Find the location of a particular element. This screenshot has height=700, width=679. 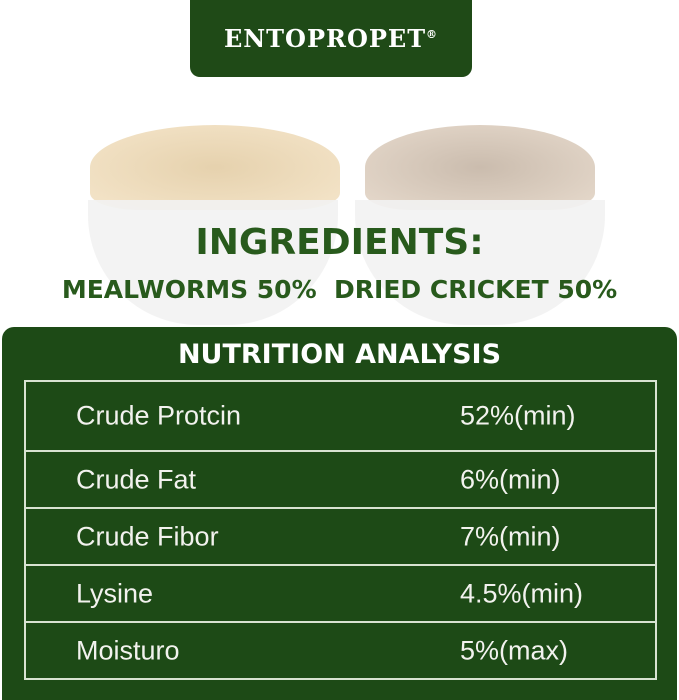

table-row: Lysine 4.5%(min) is located at coordinates (340, 592).